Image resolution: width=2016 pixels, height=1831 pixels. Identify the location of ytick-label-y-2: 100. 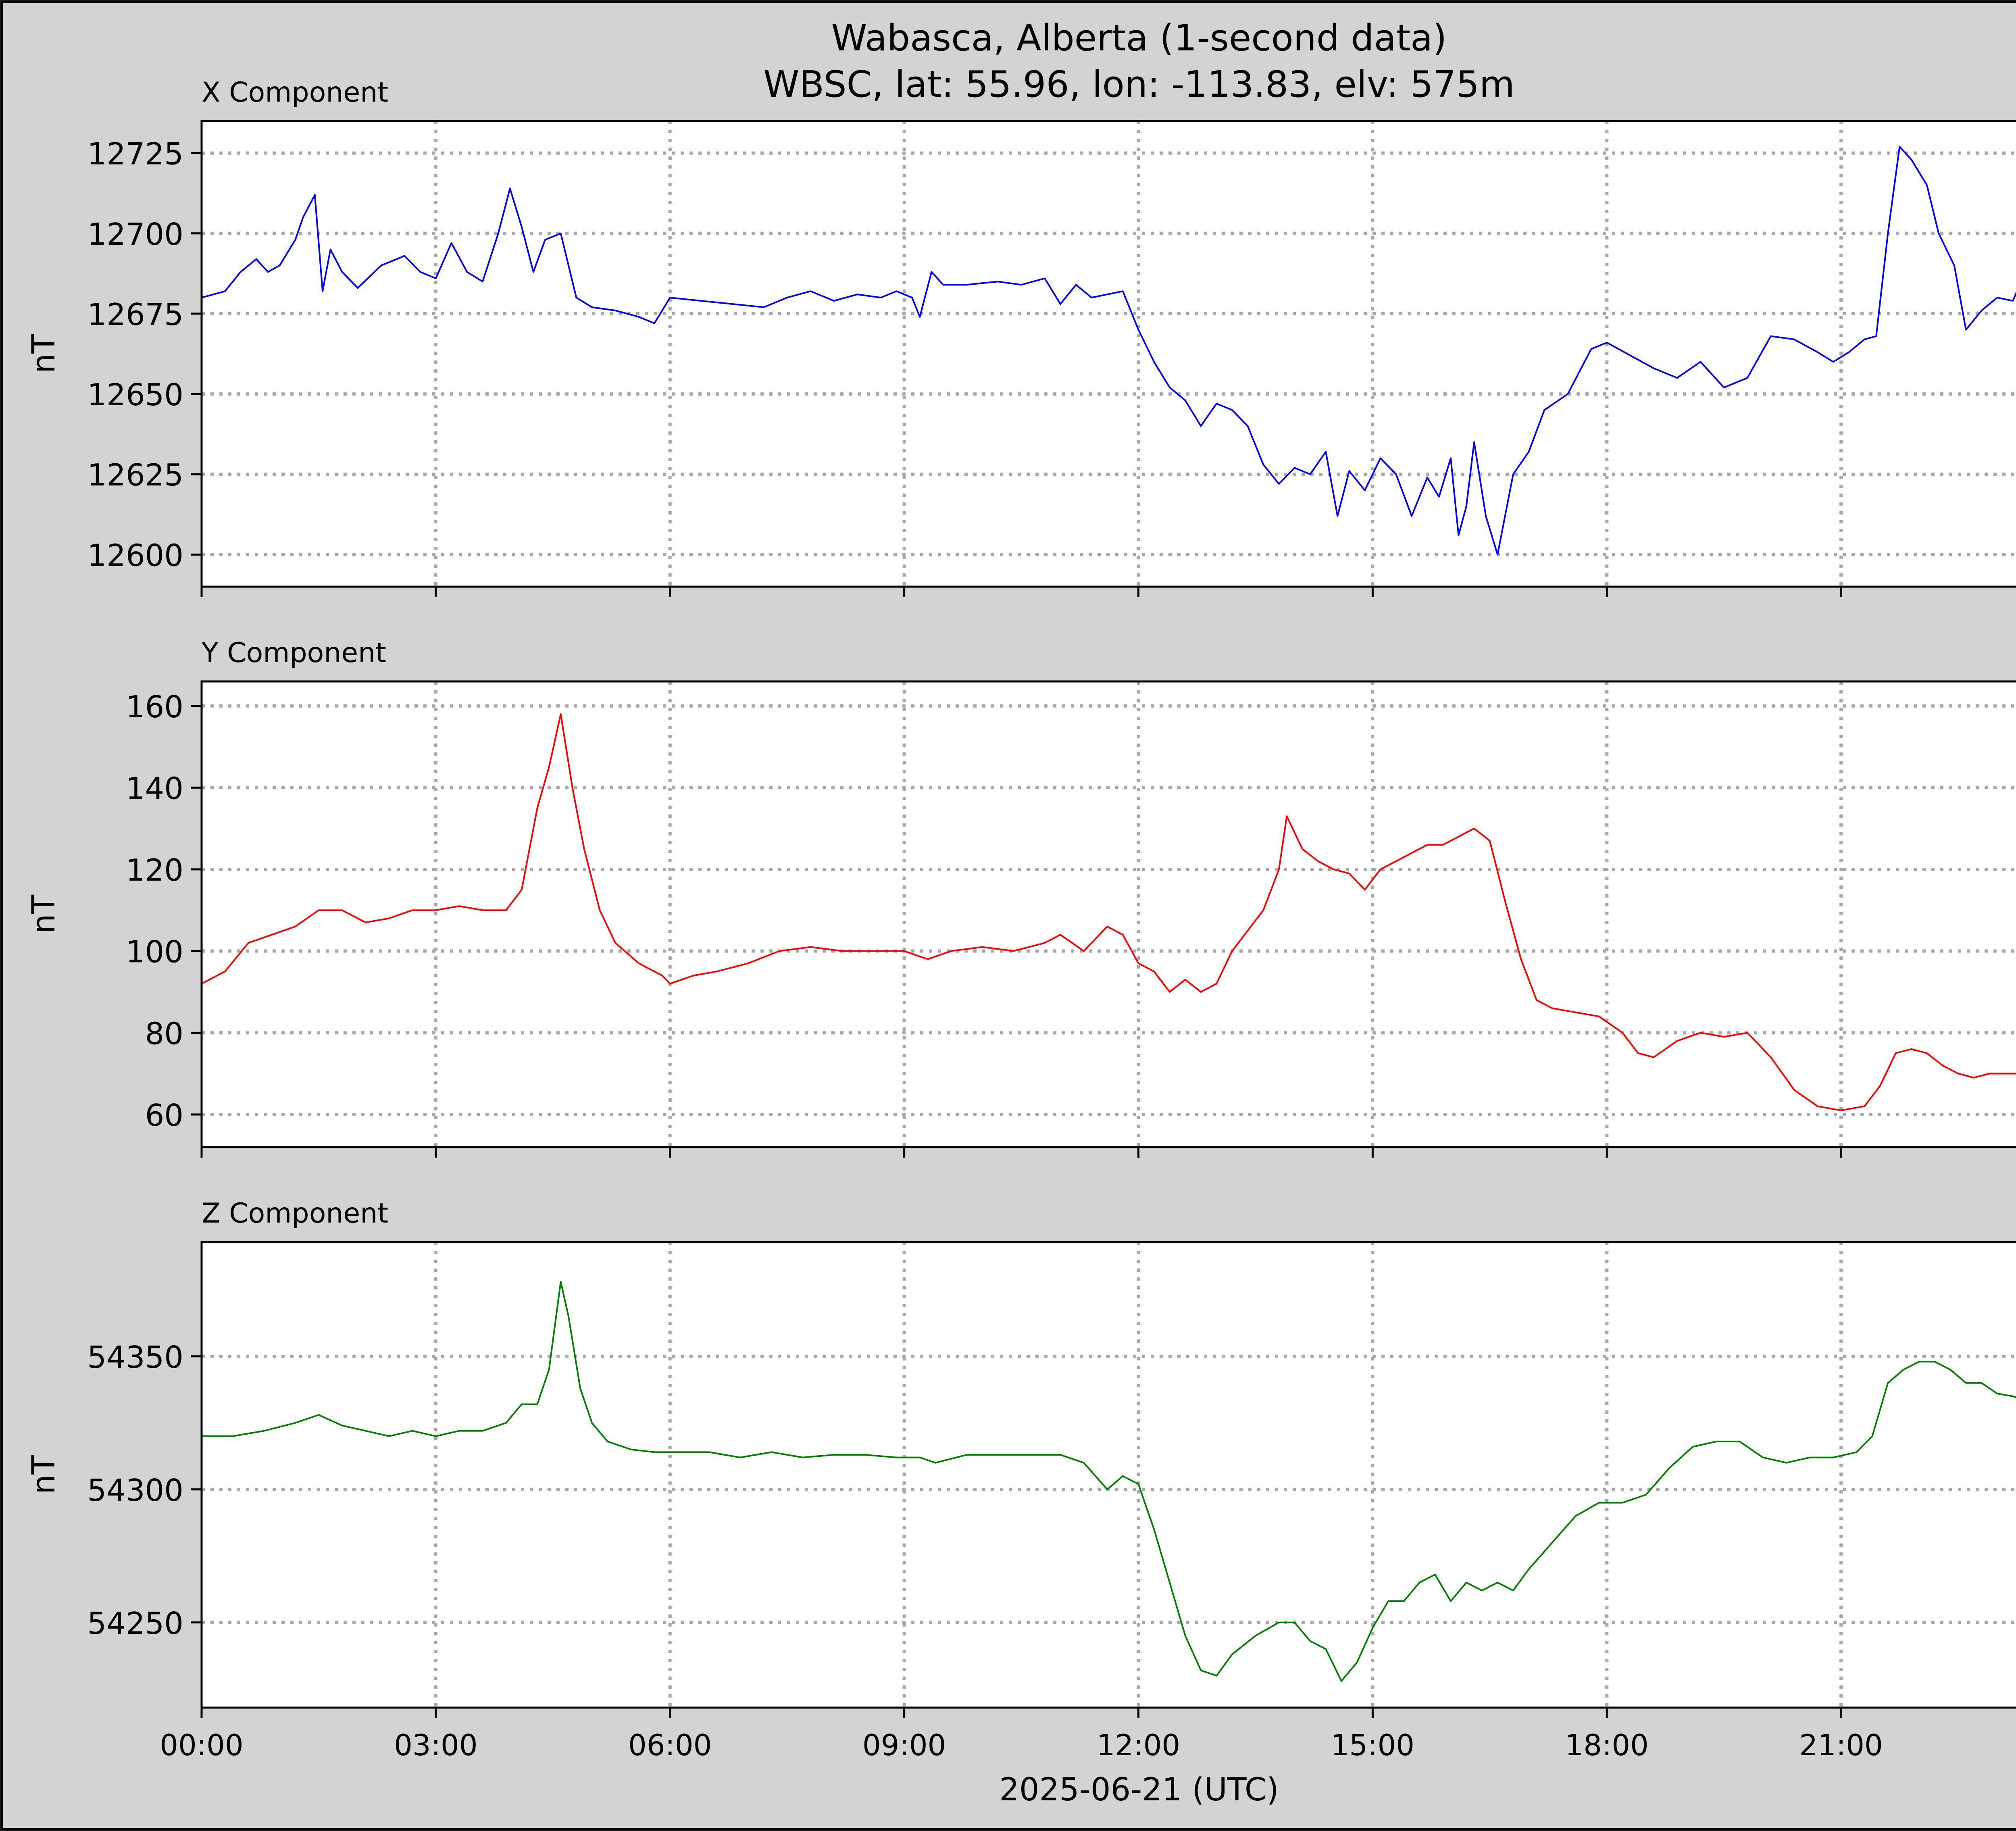
(154, 952).